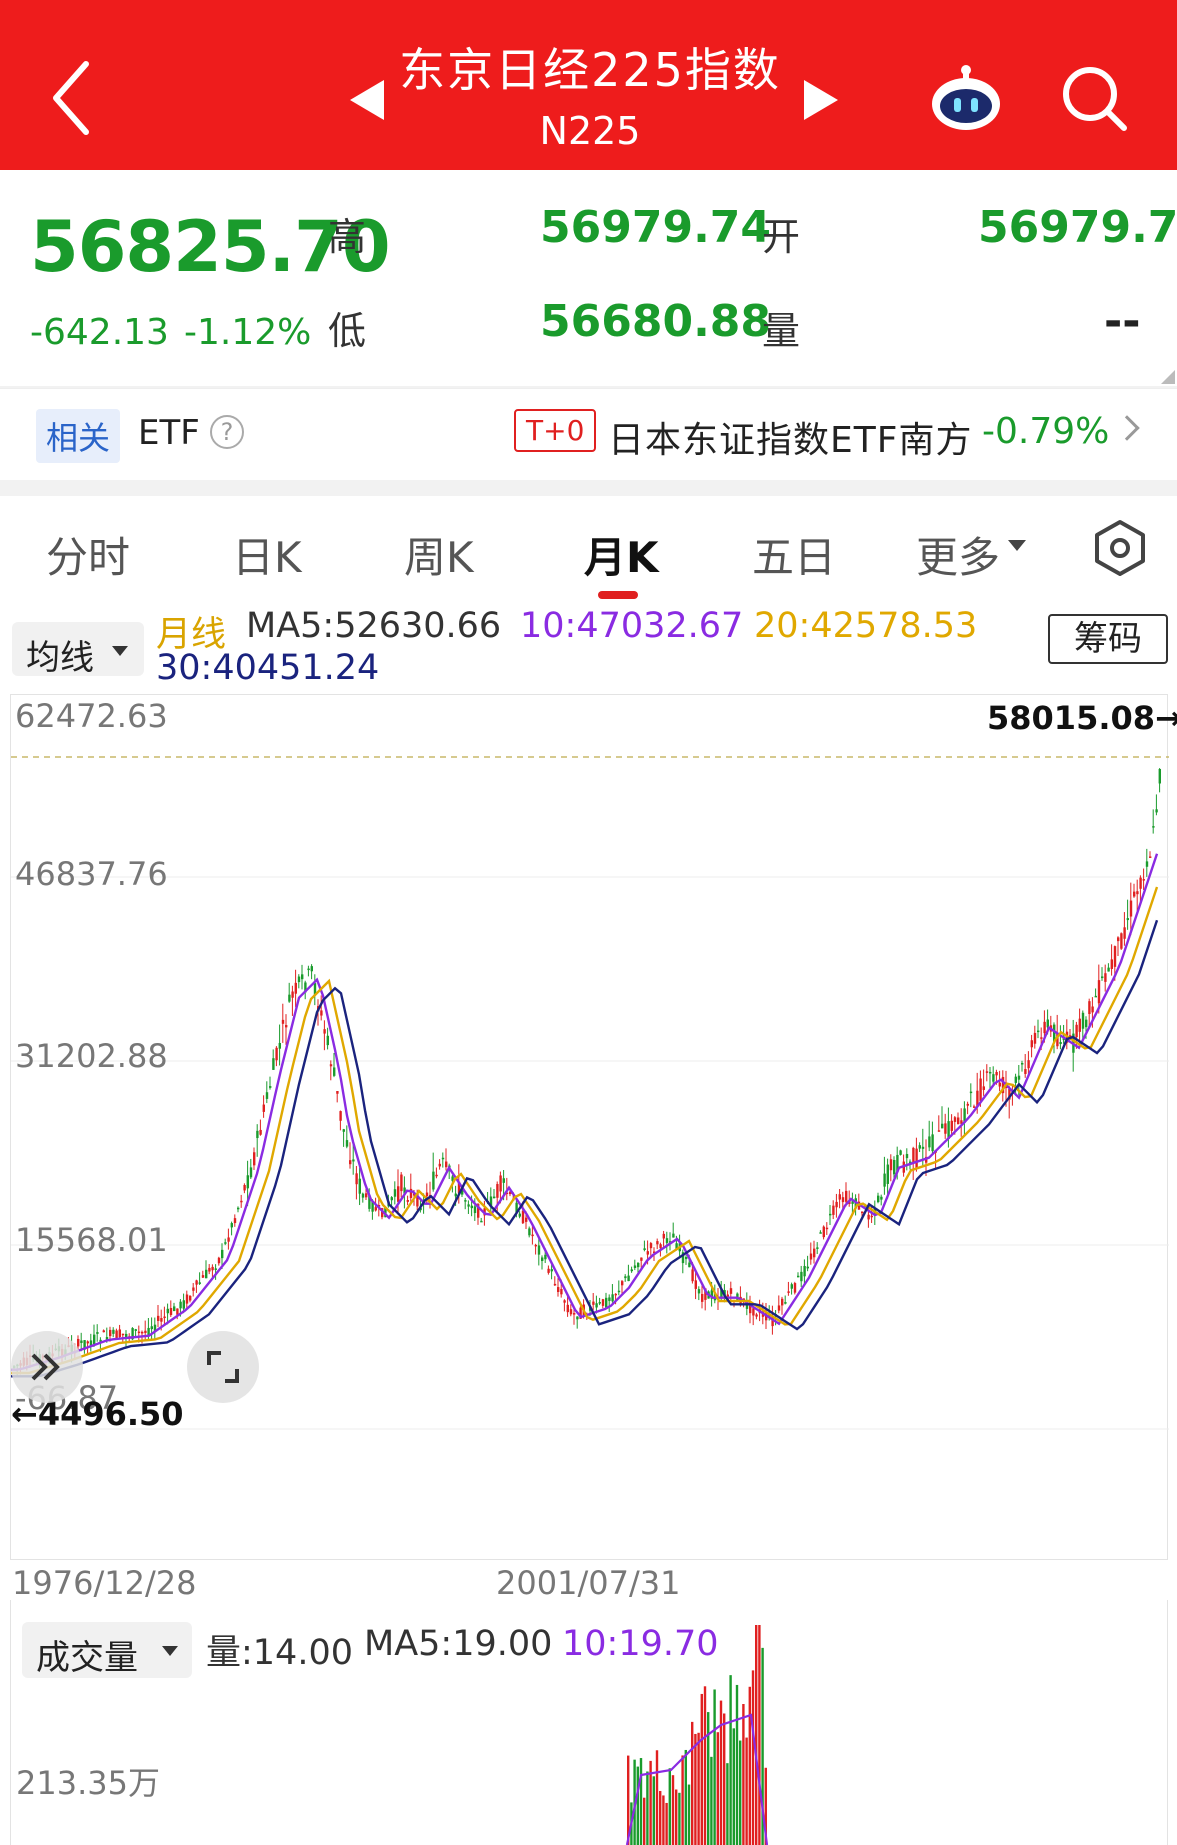 Image resolution: width=1177 pixels, height=1845 pixels. Describe the element at coordinates (107, 1650) in the screenshot. I see `indicator-selector: 成交量` at that location.